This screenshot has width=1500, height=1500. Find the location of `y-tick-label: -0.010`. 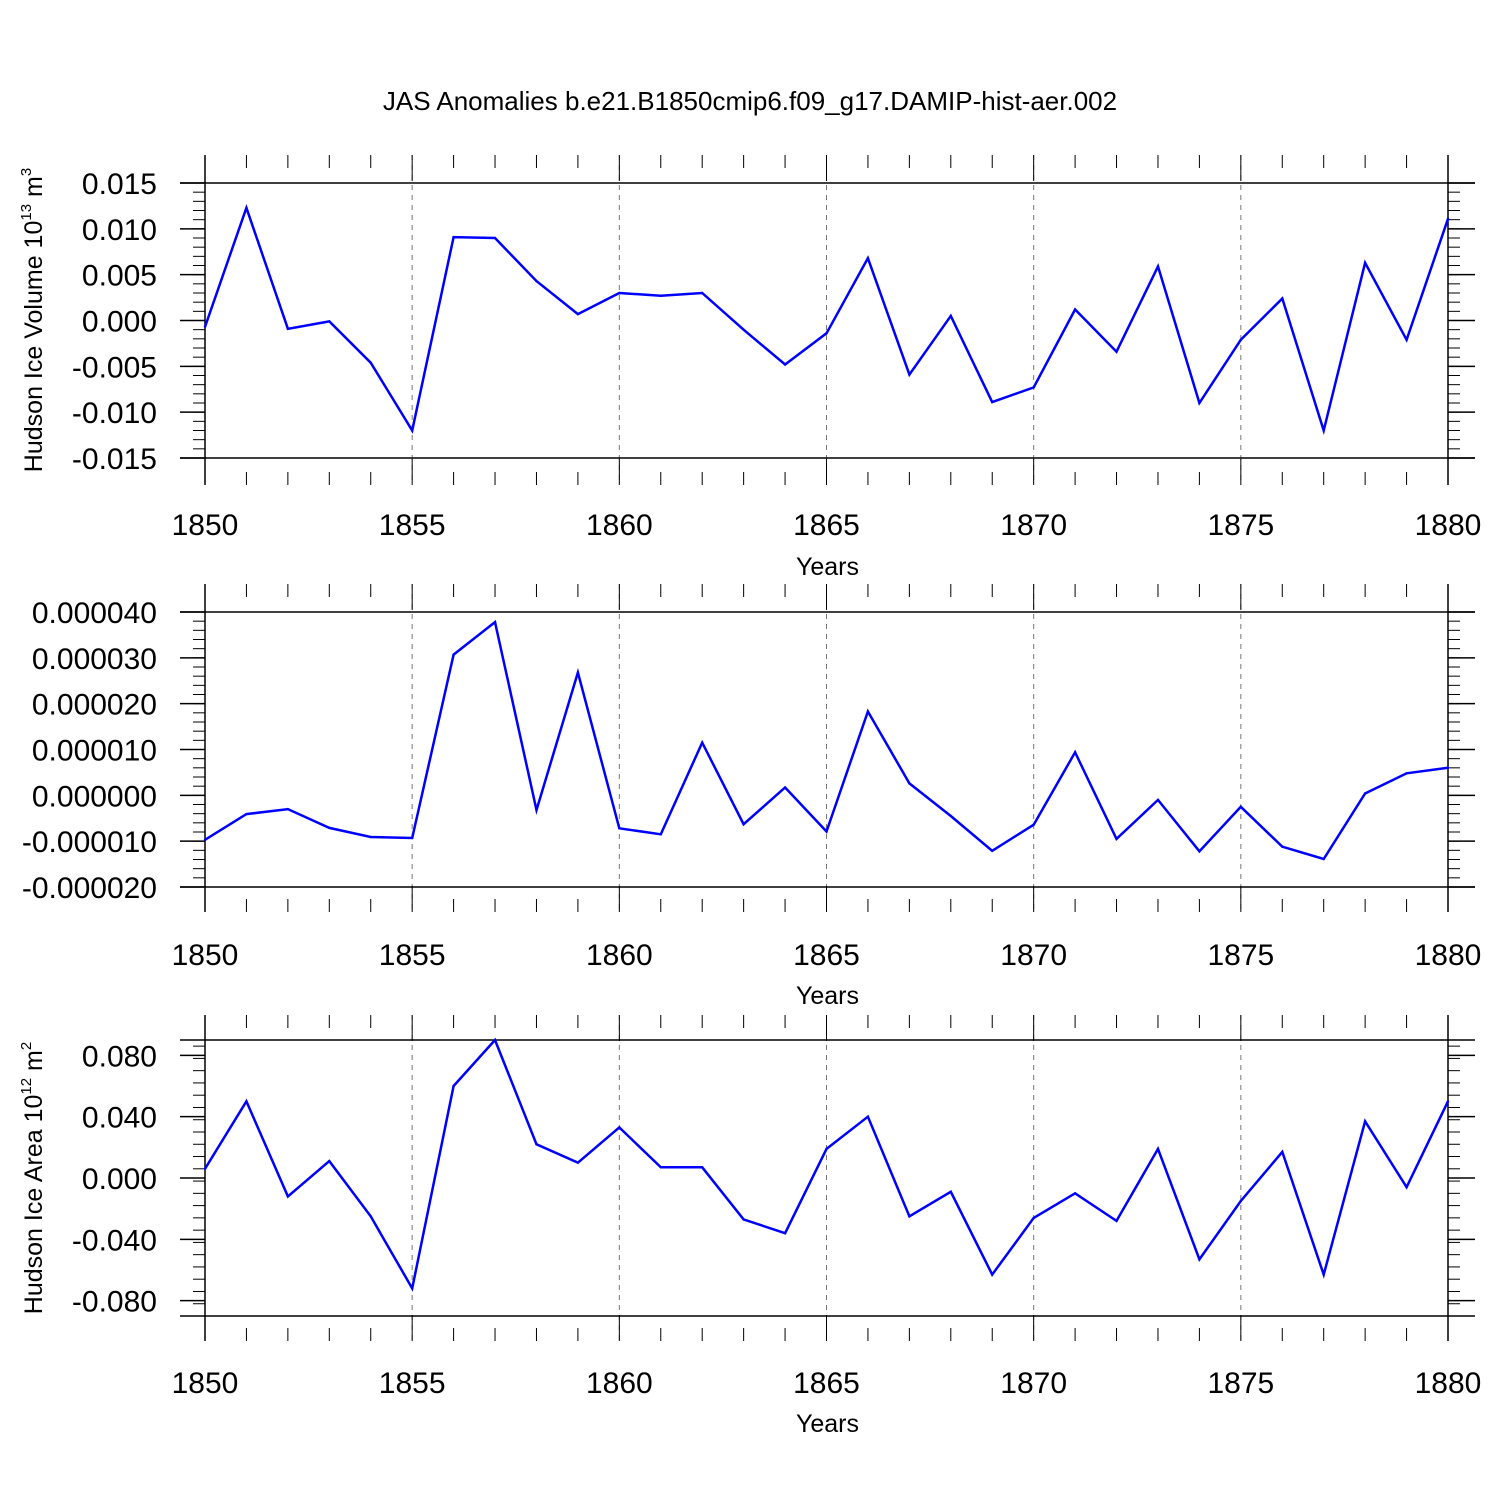

y-tick-label: -0.010 is located at coordinates (114, 413).